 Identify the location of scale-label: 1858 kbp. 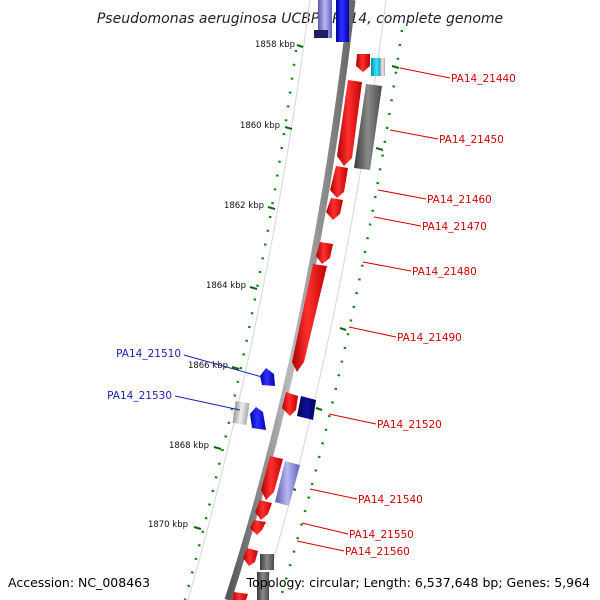
(275, 45).